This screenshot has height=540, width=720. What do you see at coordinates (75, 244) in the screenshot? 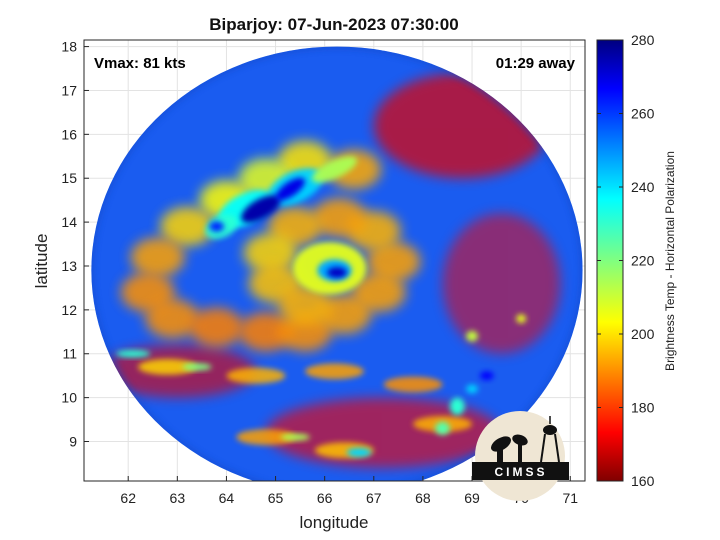
I see `y-axis: 9 10 11 12 13 14 15 16 17 18` at bounding box center [75, 244].